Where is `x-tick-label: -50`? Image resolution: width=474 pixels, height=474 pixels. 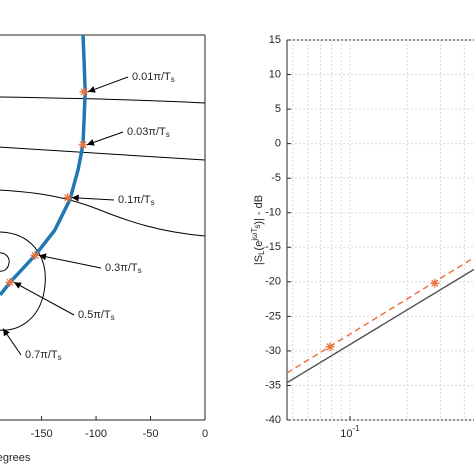 x-tick-label: -50 is located at coordinates (151, 434).